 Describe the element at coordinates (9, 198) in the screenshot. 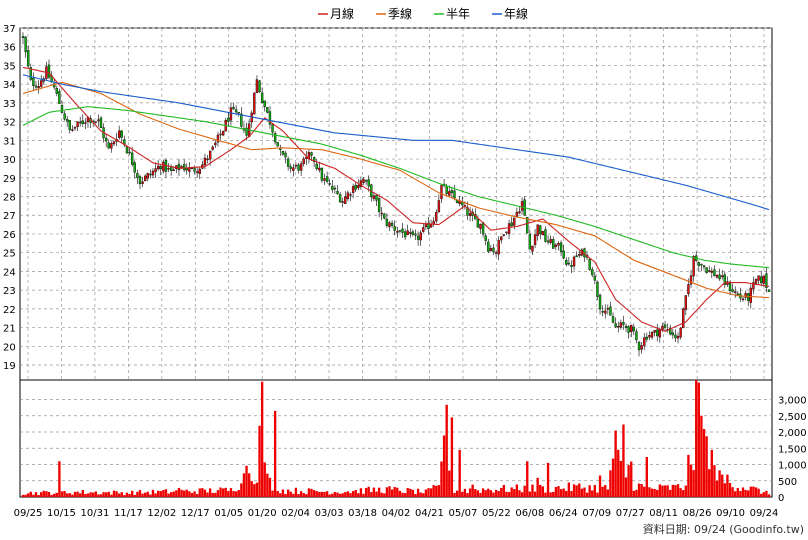

I see `price-tick-label: 28` at that location.